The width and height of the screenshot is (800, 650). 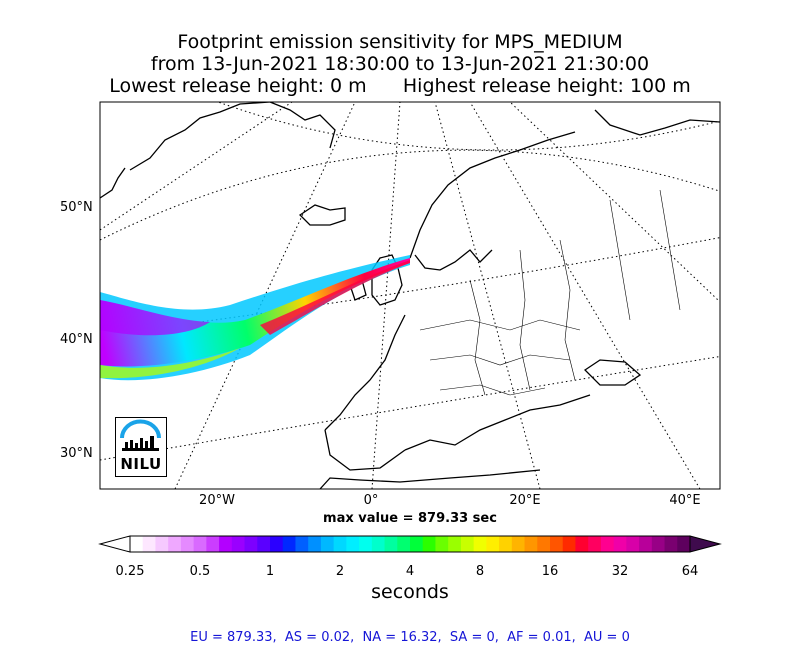 I want to click on parallel-50n, so click(x=410, y=195).